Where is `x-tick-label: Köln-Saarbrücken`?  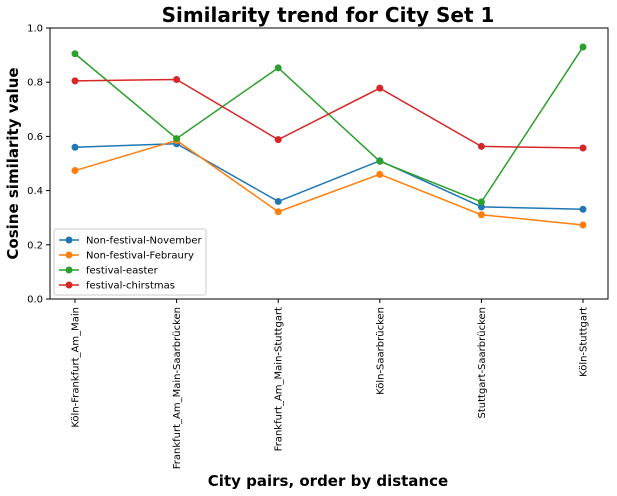
x-tick-label: Köln-Saarbrücken is located at coordinates (380, 351).